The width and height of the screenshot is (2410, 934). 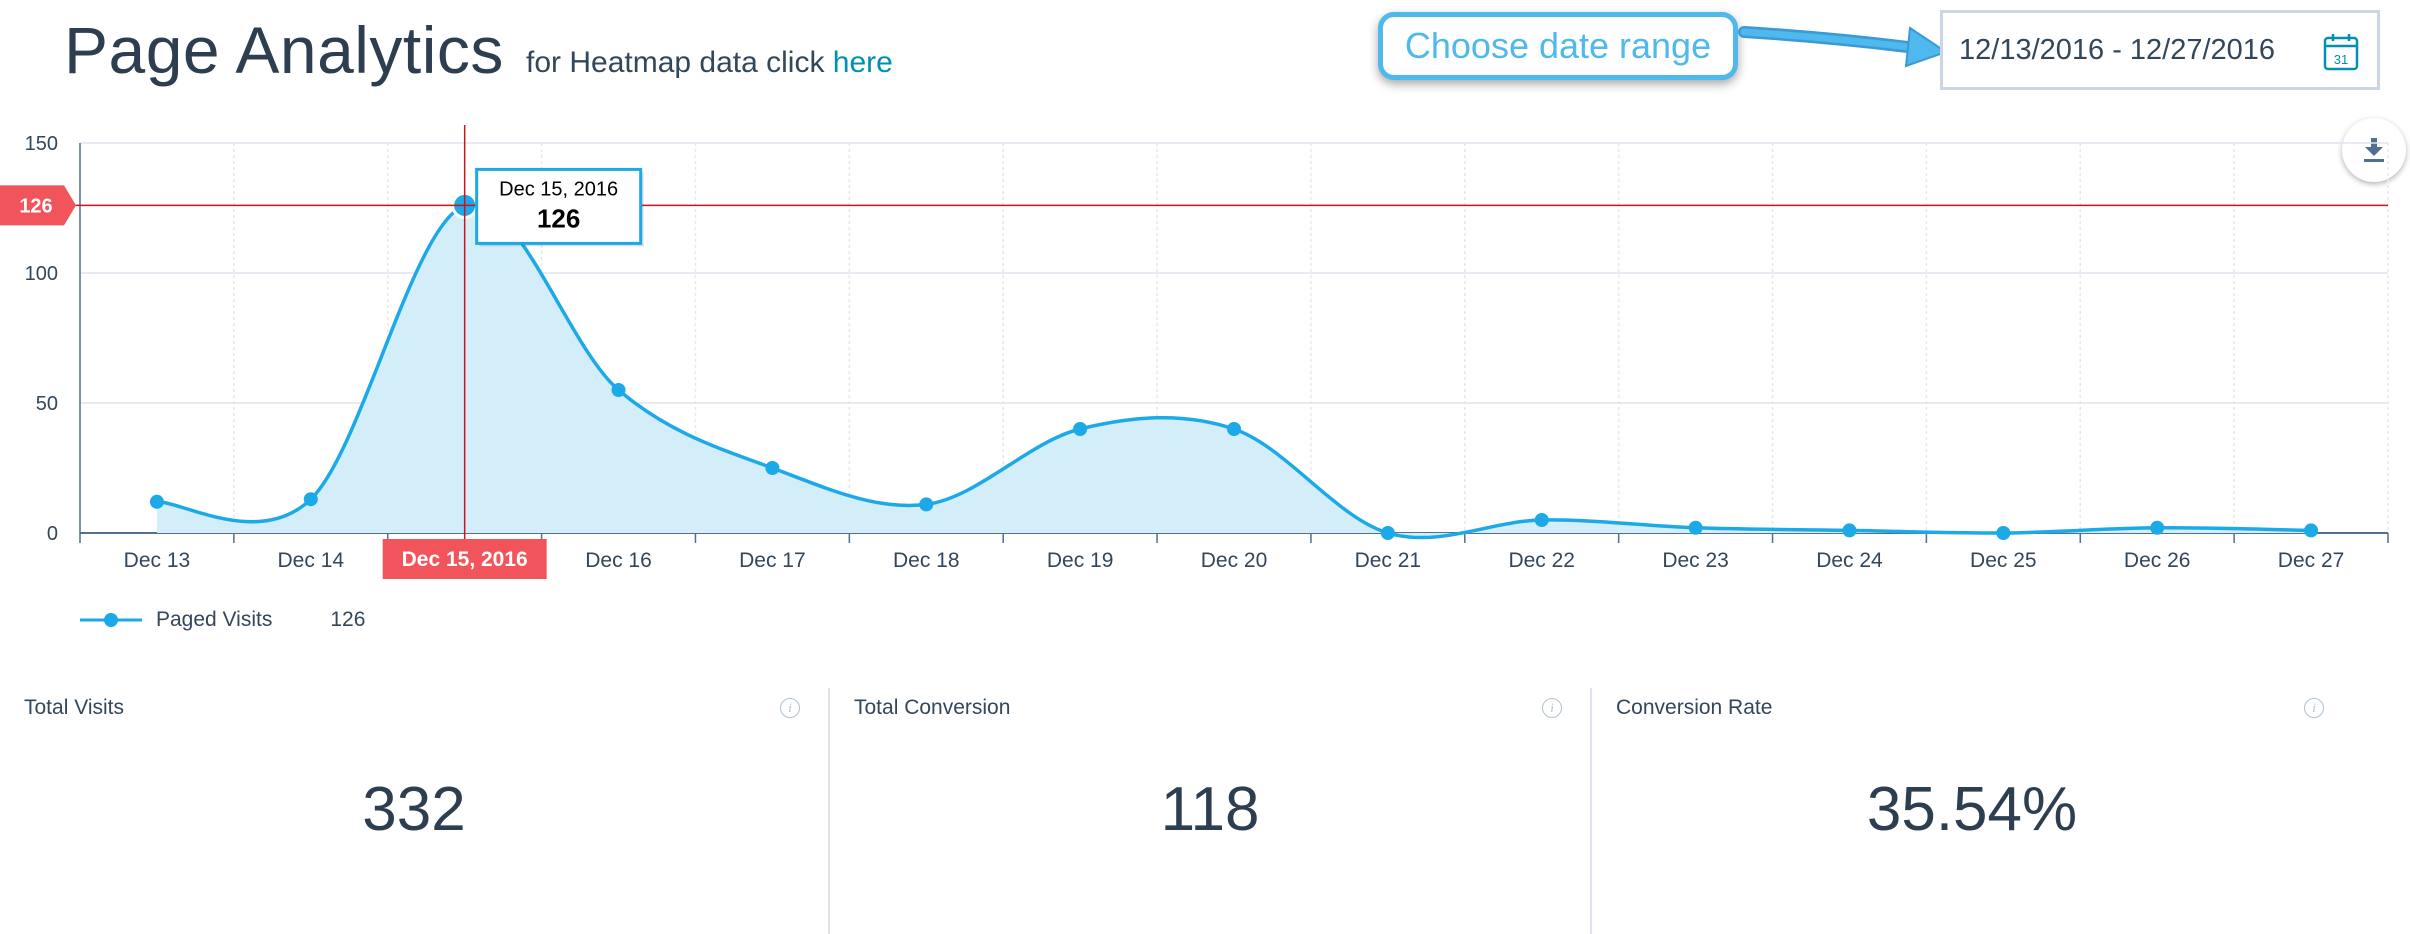 I want to click on x-tick-label: Dec 23, so click(x=1695, y=560).